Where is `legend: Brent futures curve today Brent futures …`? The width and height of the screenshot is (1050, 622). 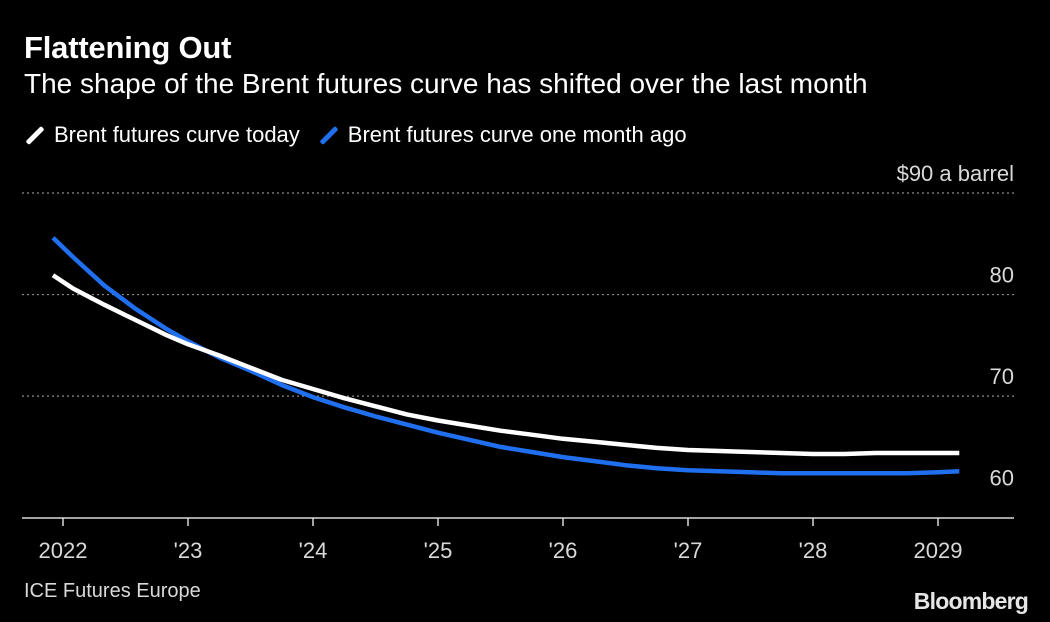 legend: Brent futures curve today Brent futures … is located at coordinates (364, 135).